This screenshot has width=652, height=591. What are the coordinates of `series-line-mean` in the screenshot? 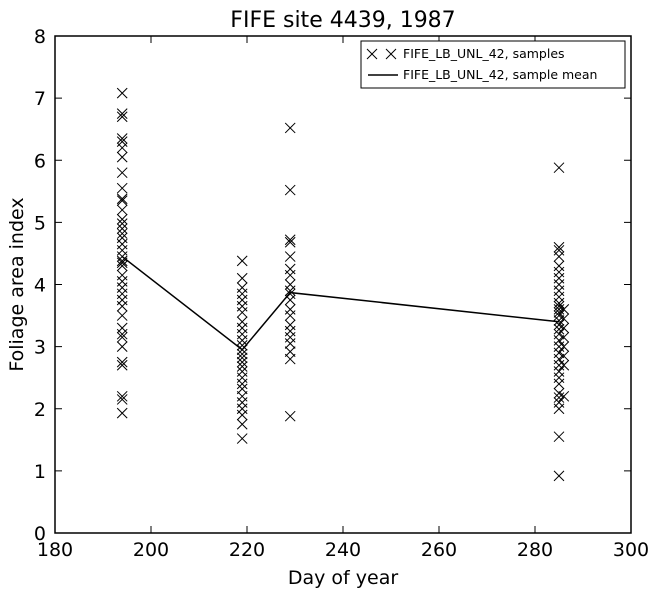 It's located at (340, 303).